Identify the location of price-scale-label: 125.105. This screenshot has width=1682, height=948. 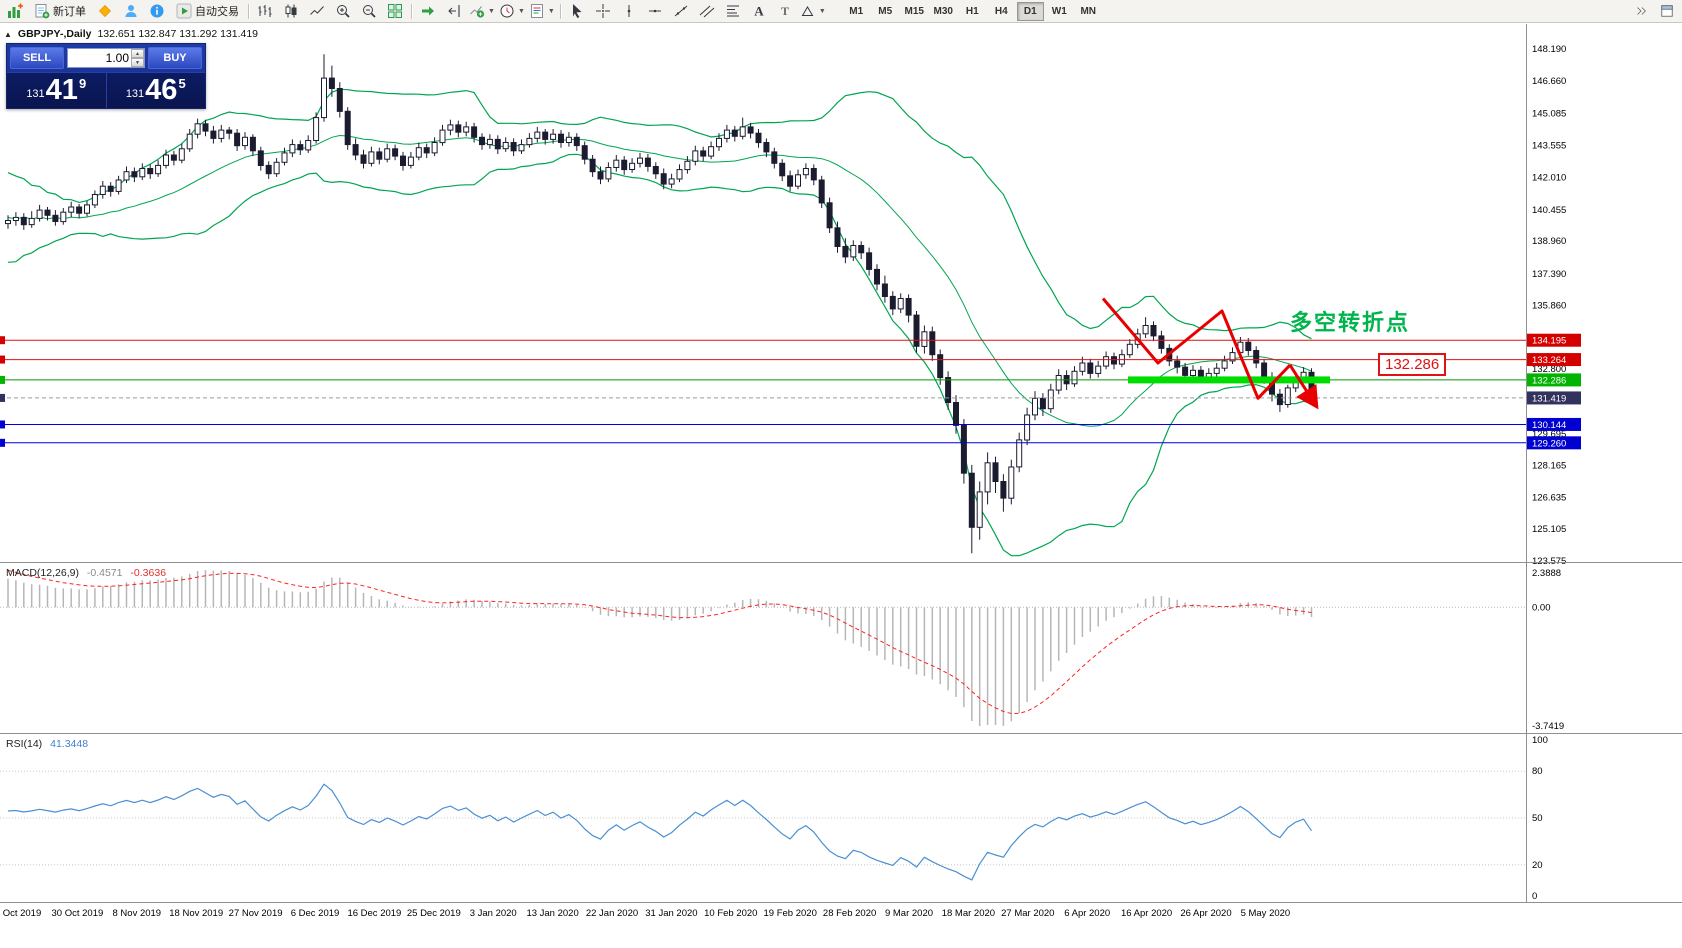
(1549, 529).